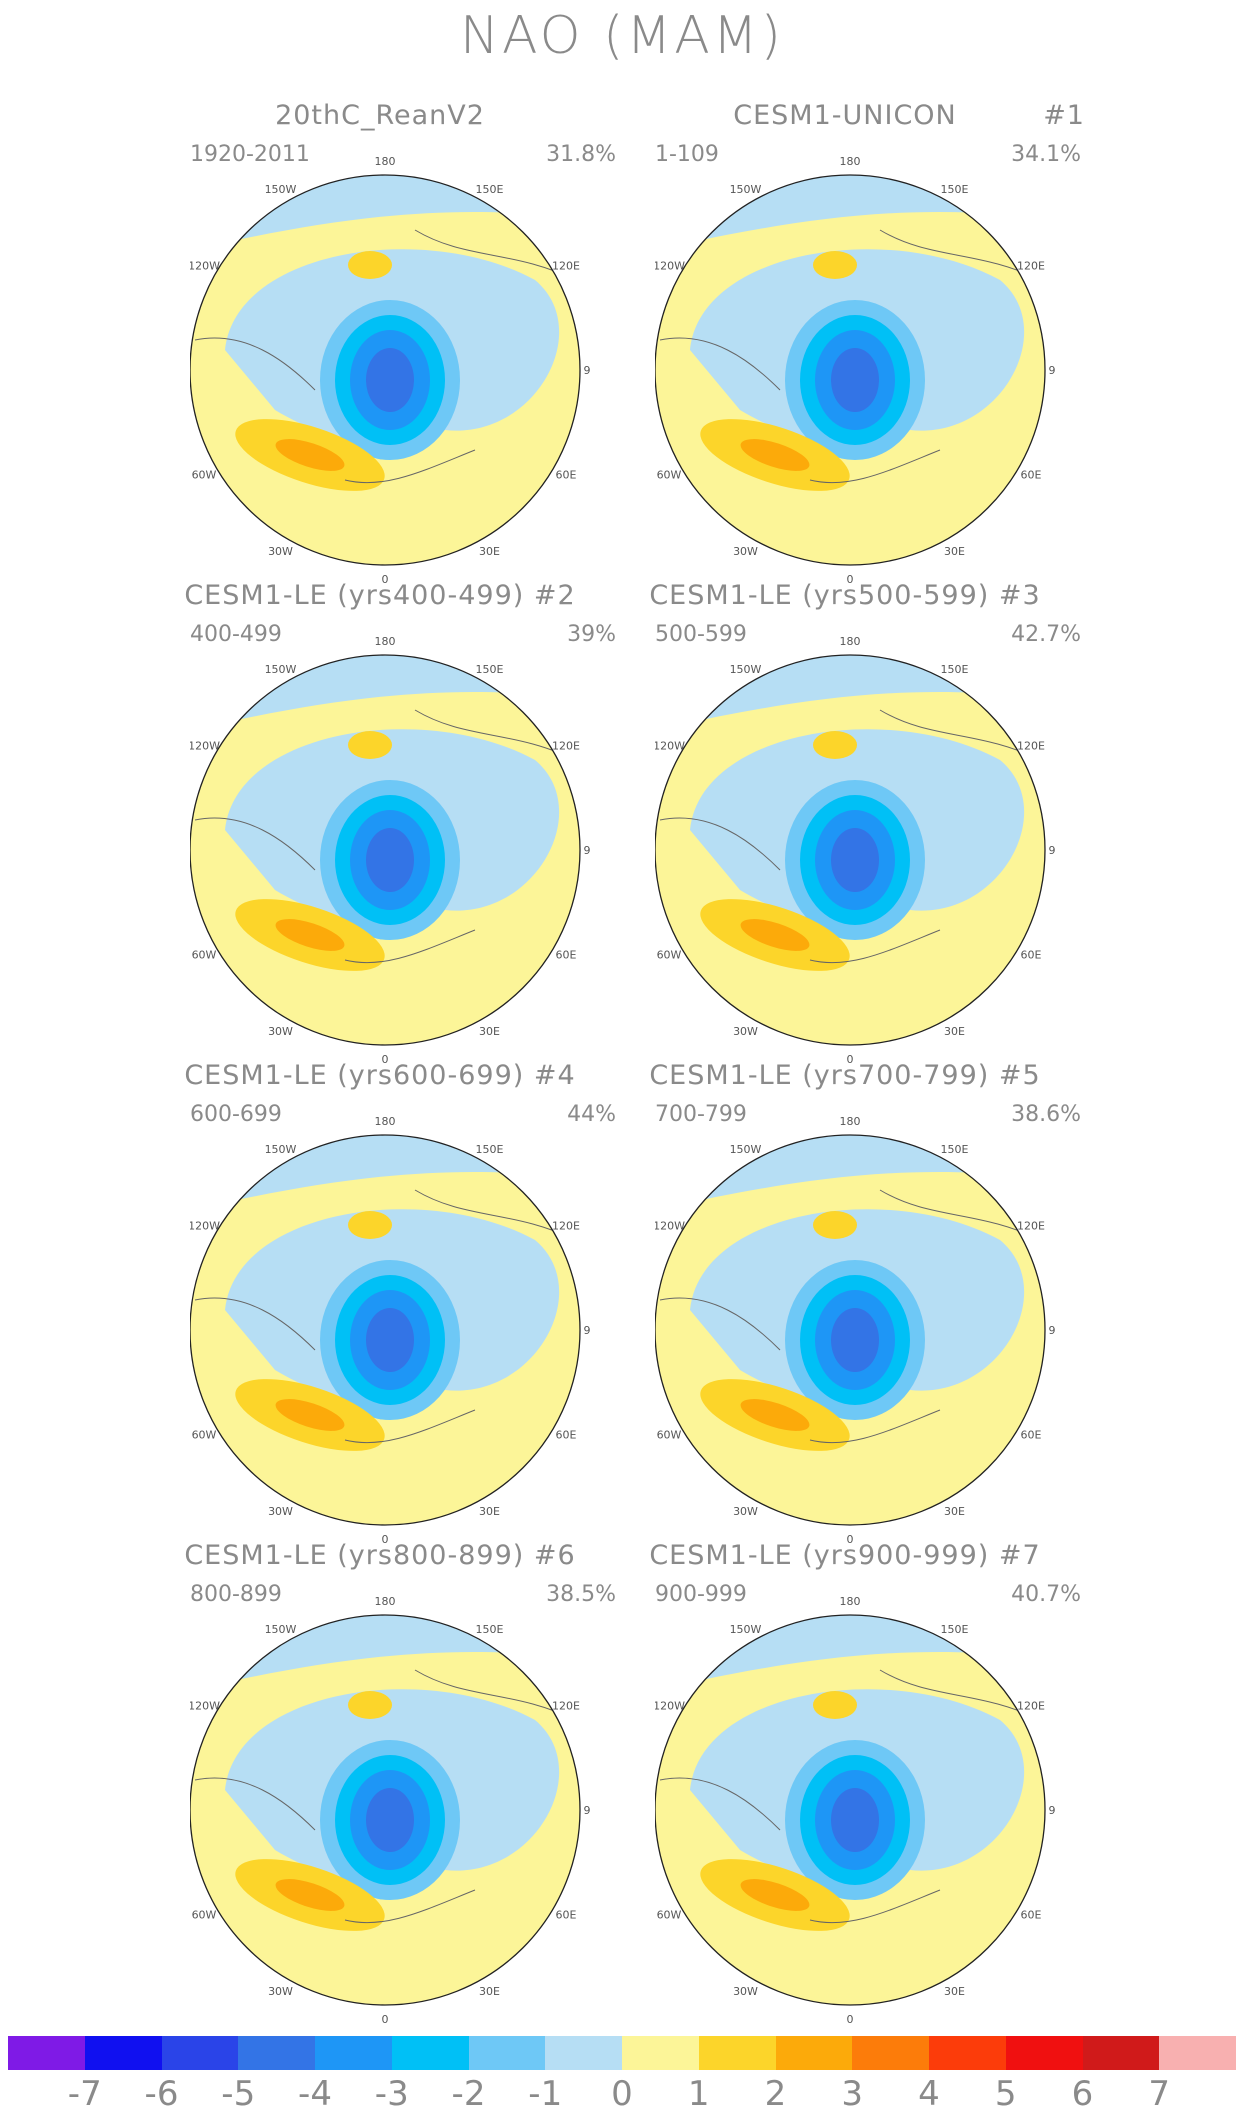  Describe the element at coordinates (1046, 154) in the screenshot. I see `panel-variance-percent: 34.1%` at that location.